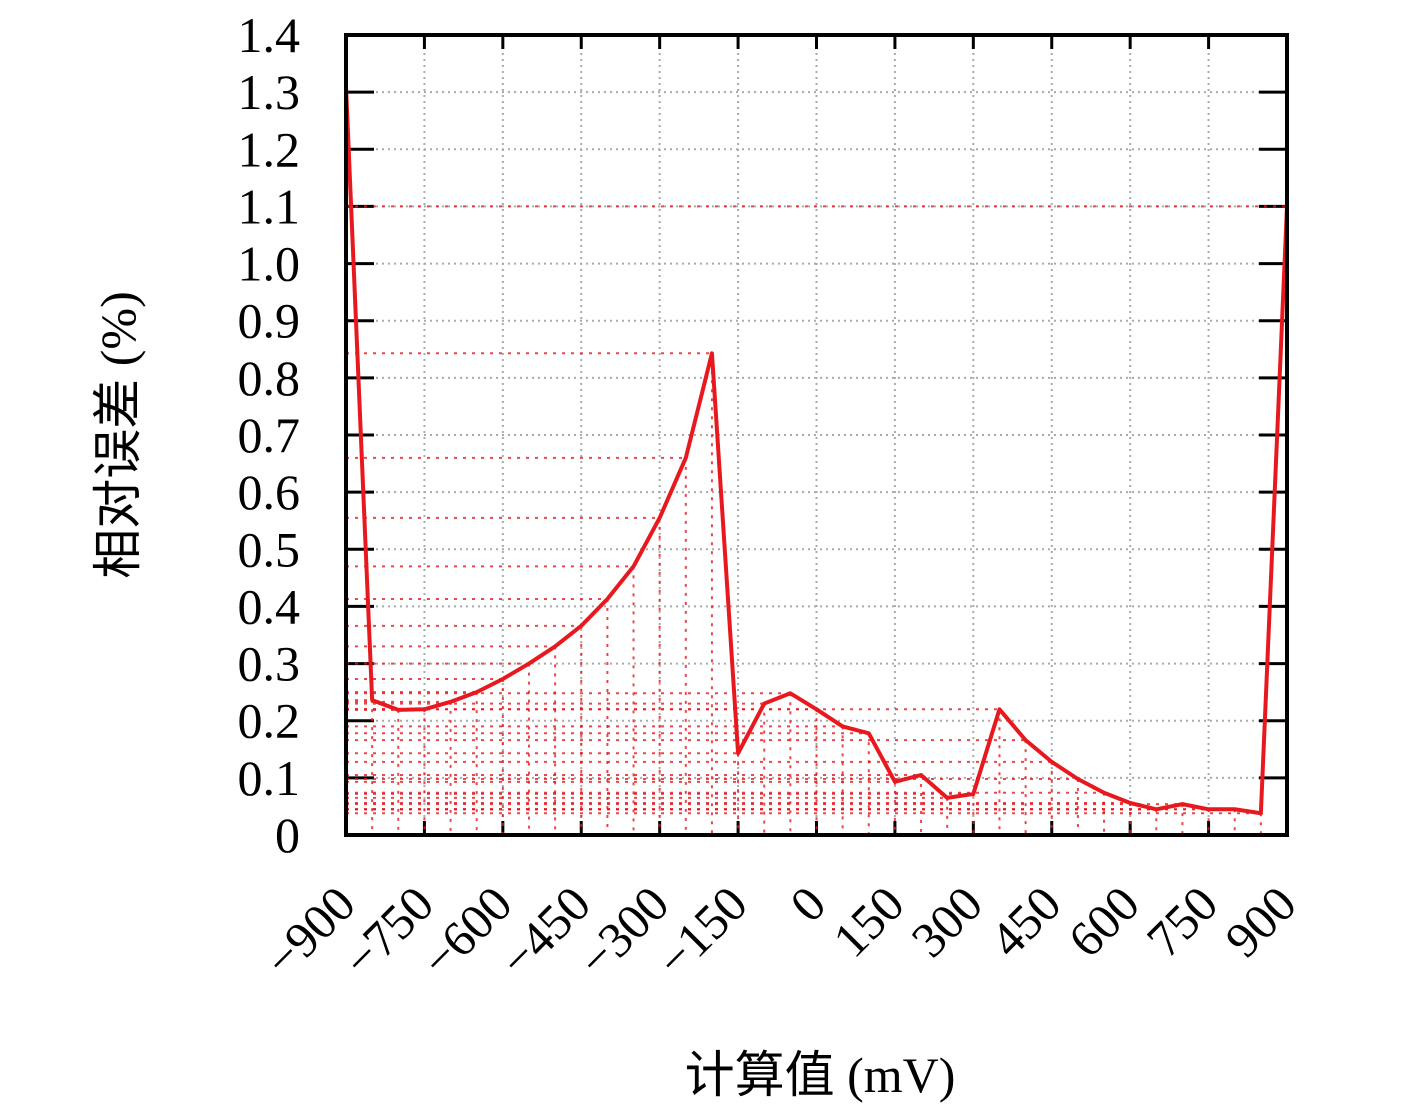 Image resolution: width=1417 pixels, height=1108 pixels. Describe the element at coordinates (1103, 921) in the screenshot. I see `x-tick-label: 600` at that location.